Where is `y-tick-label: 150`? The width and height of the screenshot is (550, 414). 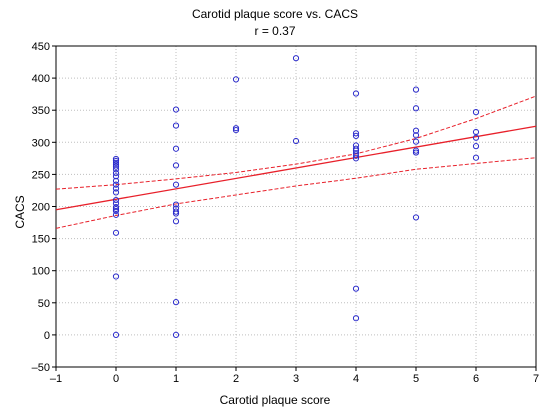
y-tick-label: 150 is located at coordinates (41, 240).